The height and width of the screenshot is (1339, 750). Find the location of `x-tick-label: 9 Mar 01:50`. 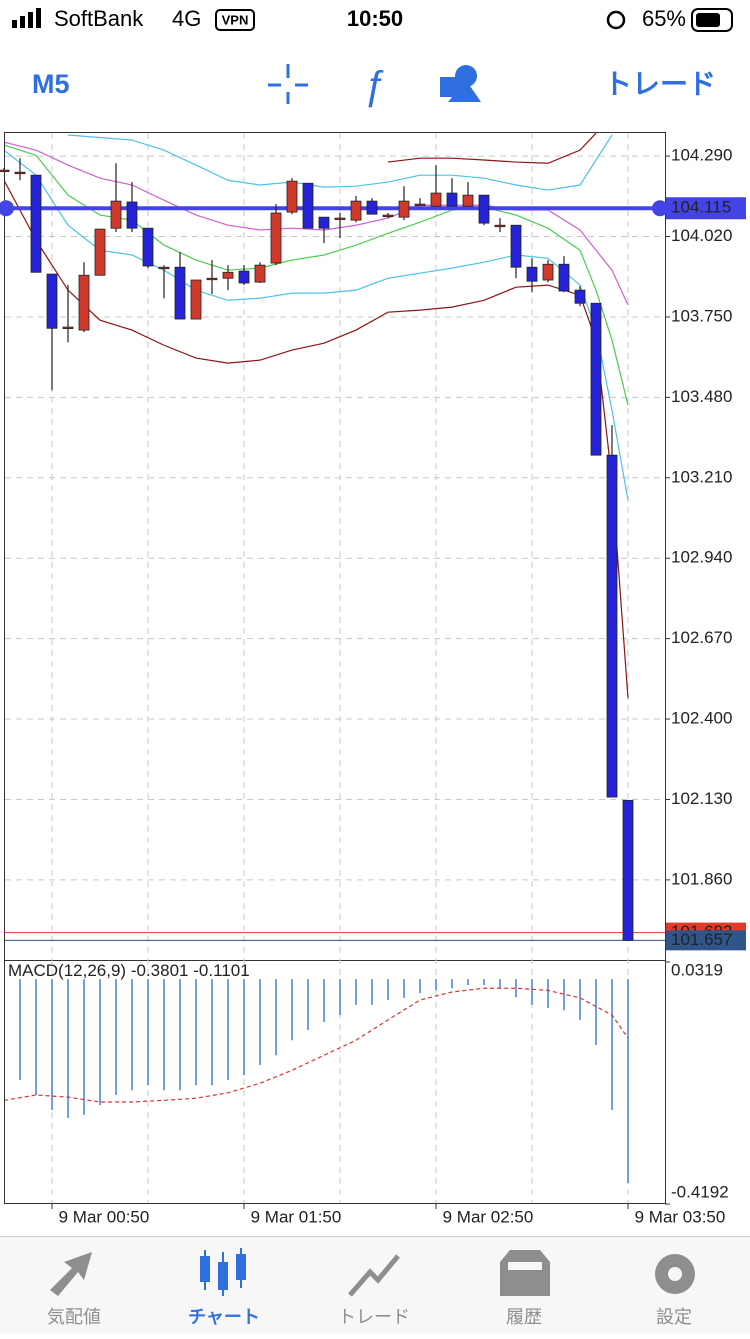

x-tick-label: 9 Mar 01:50 is located at coordinates (296, 1216).